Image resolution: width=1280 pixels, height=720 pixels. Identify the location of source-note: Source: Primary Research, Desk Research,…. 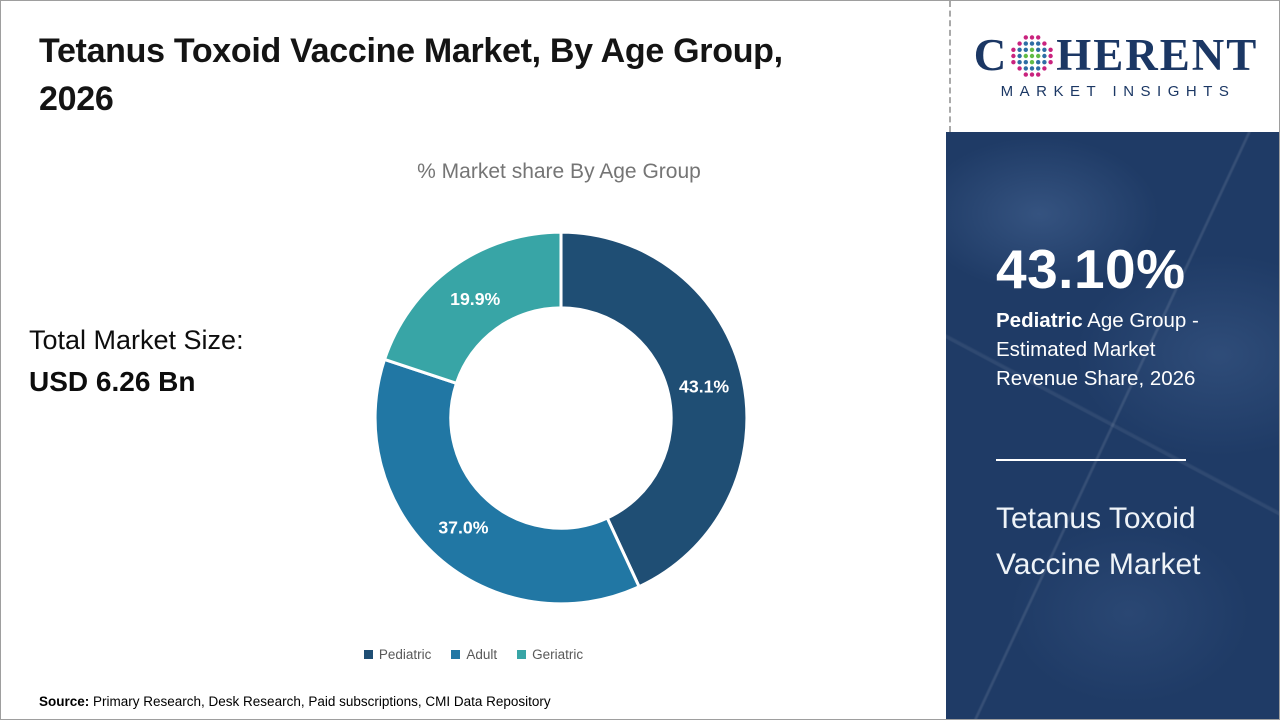
(295, 701).